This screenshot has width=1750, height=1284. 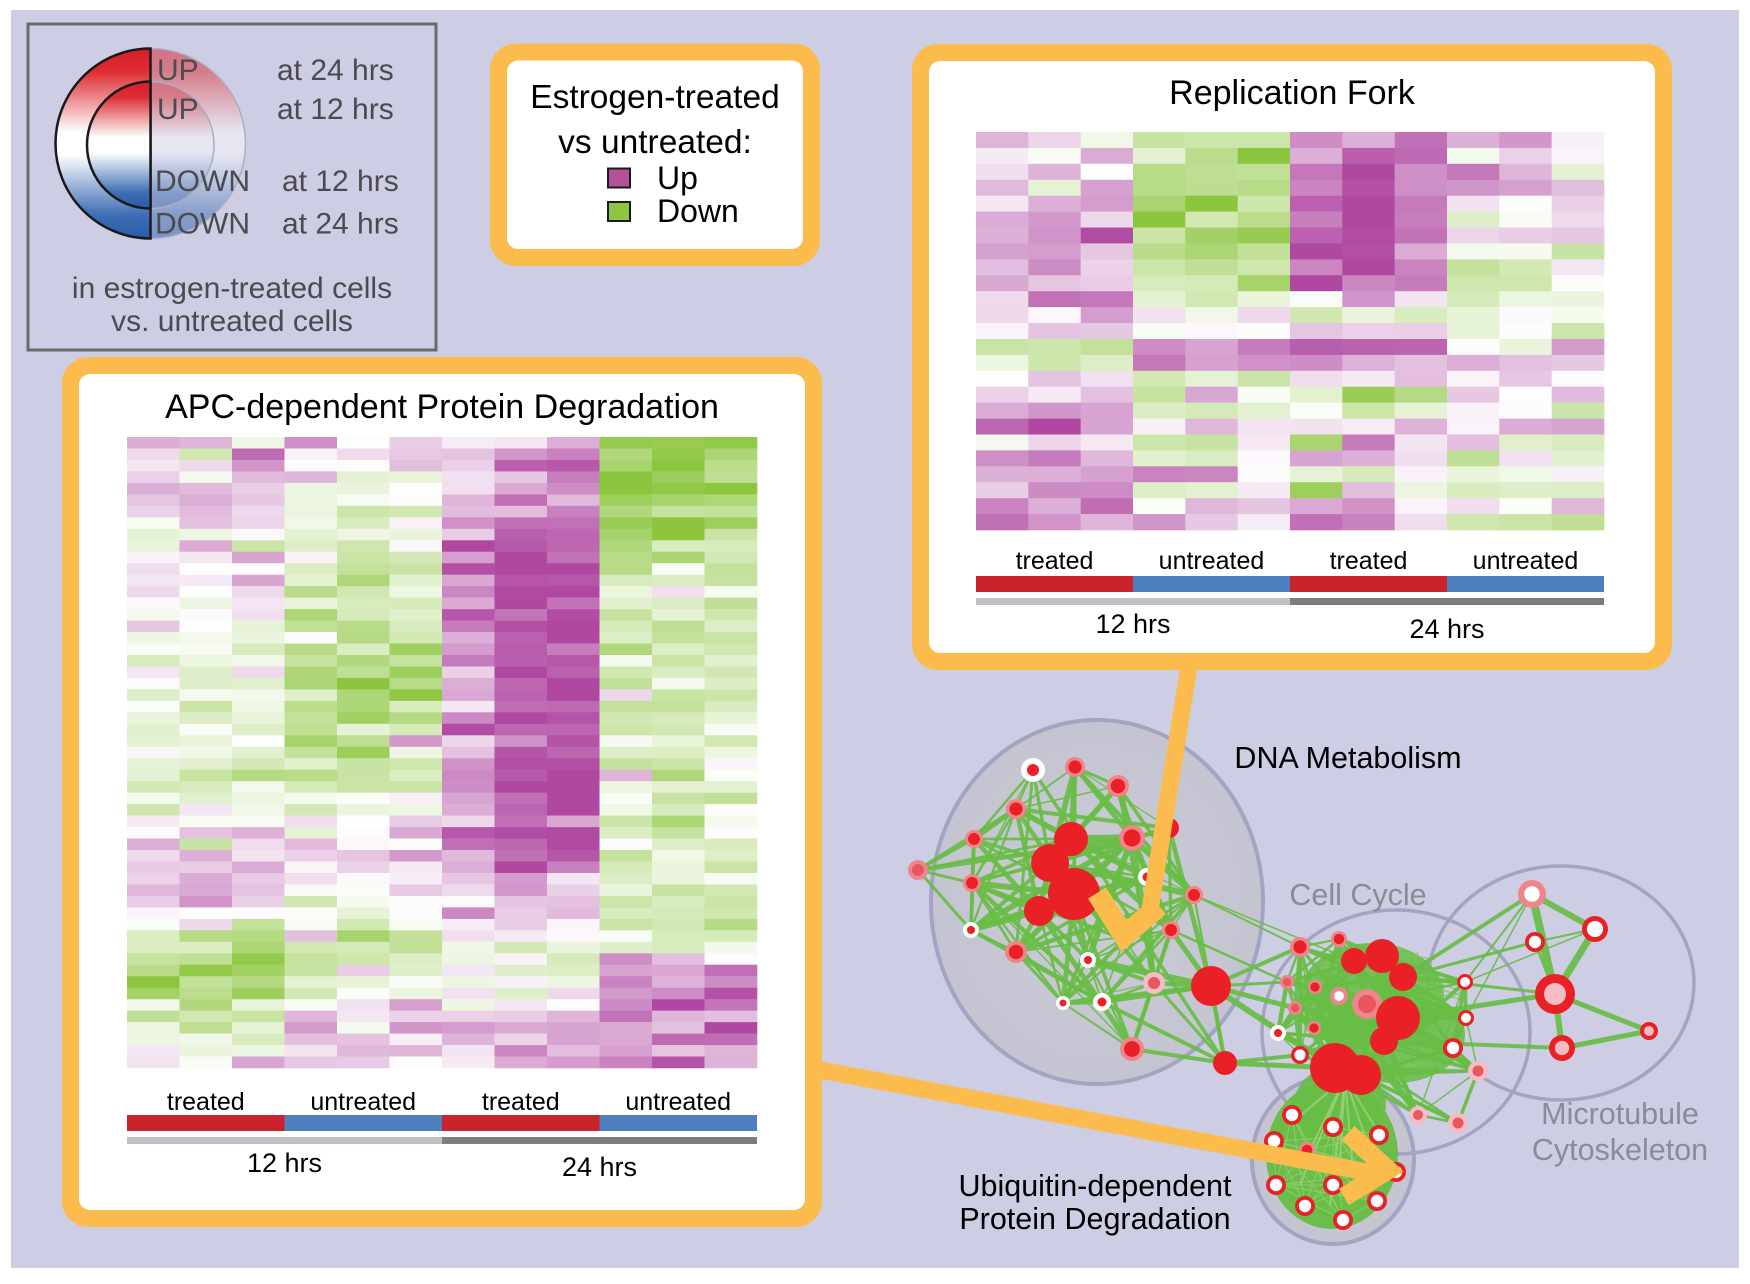 What do you see at coordinates (442, 407) in the screenshot?
I see `svg-text:APC-dependent Protein Degradat: APC-dependent Protein Degradation` at bounding box center [442, 407].